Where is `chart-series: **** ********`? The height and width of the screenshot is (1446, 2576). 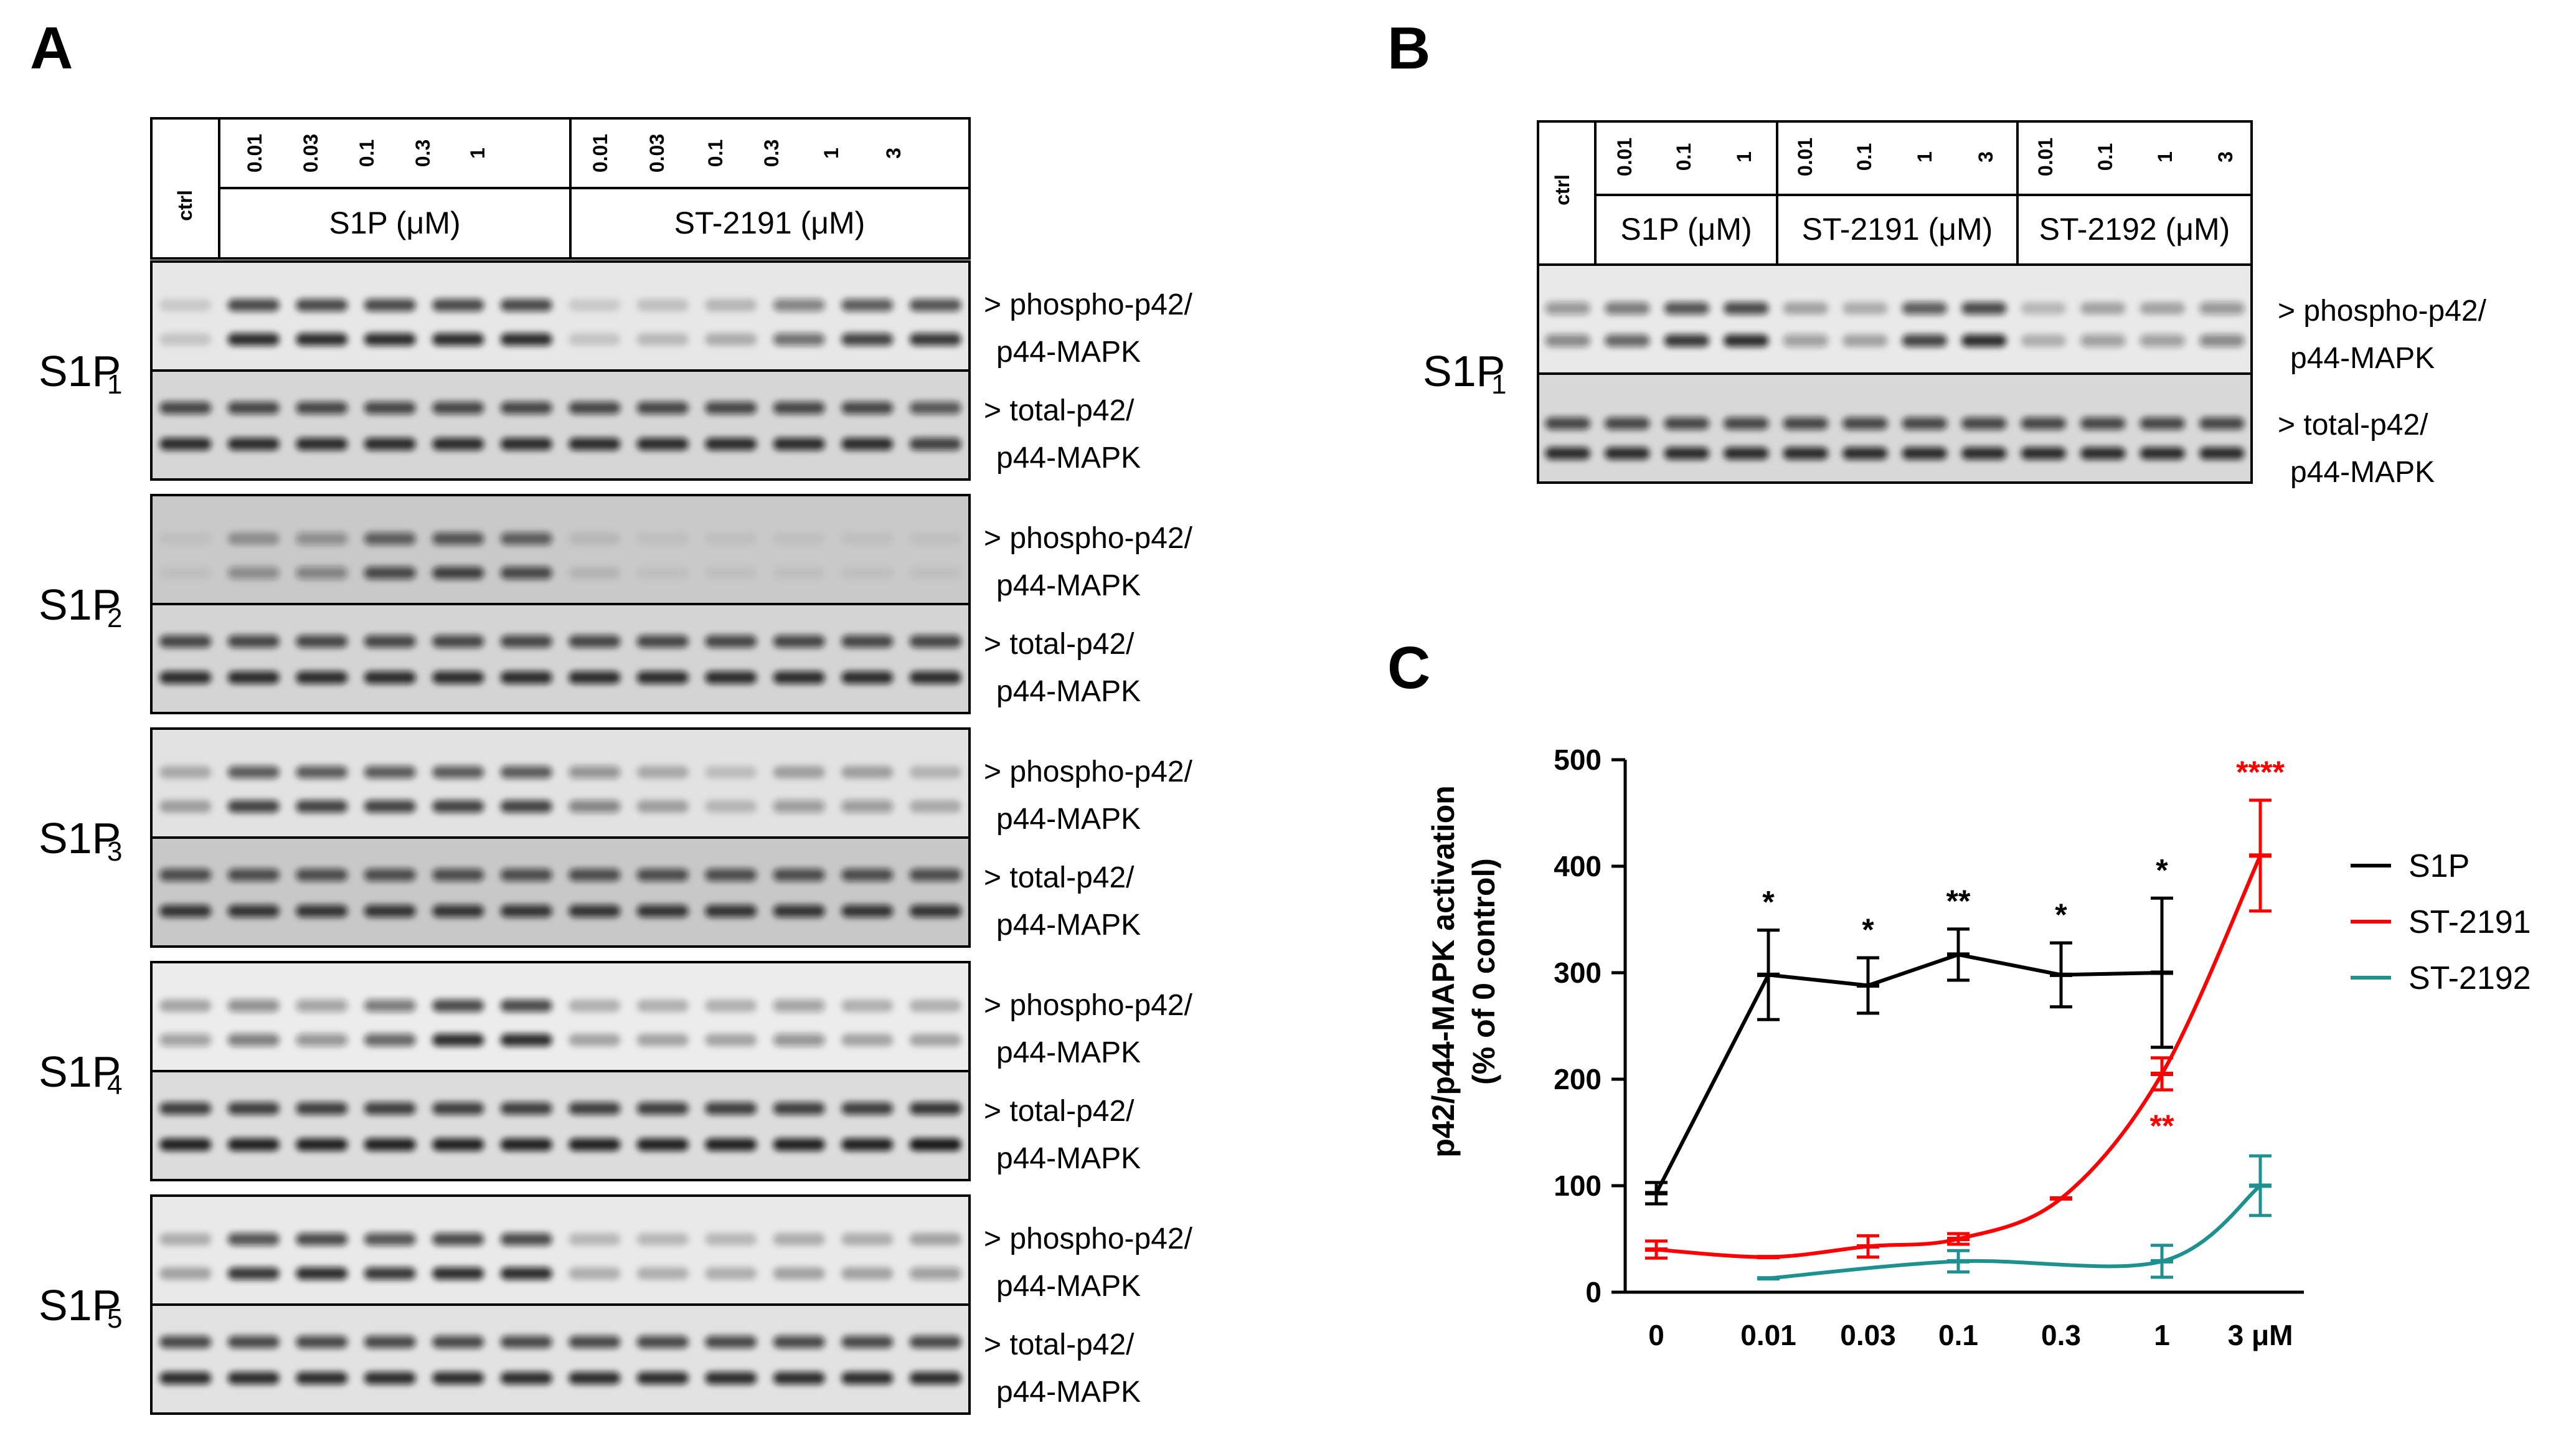 chart-series: **** ******** is located at coordinates (1965, 1018).